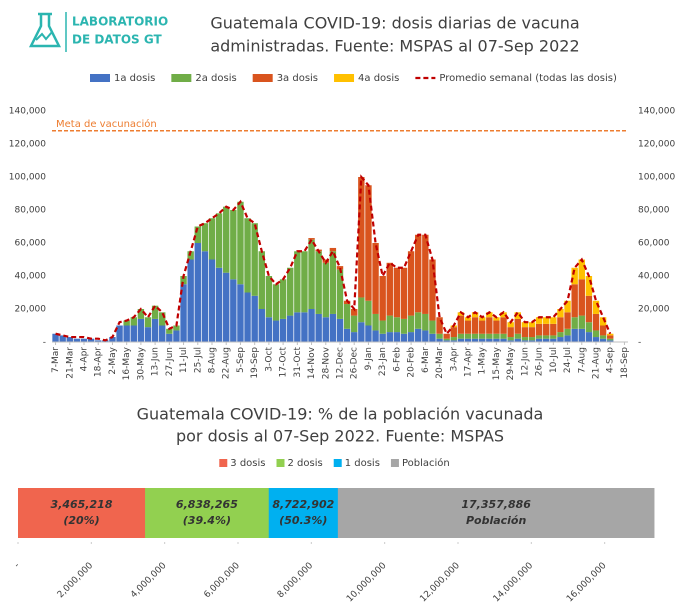  What do you see at coordinates (656, 112) in the screenshot?
I see `y2-tick-label: 140,000` at bounding box center [656, 112].